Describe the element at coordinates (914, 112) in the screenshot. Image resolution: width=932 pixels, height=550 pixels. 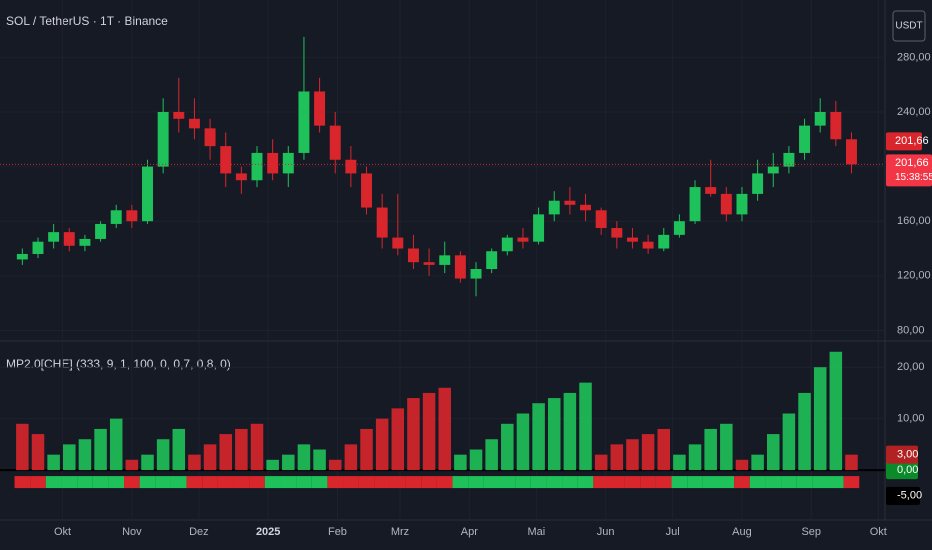
I see `y-tick-label: 240,00` at that location.